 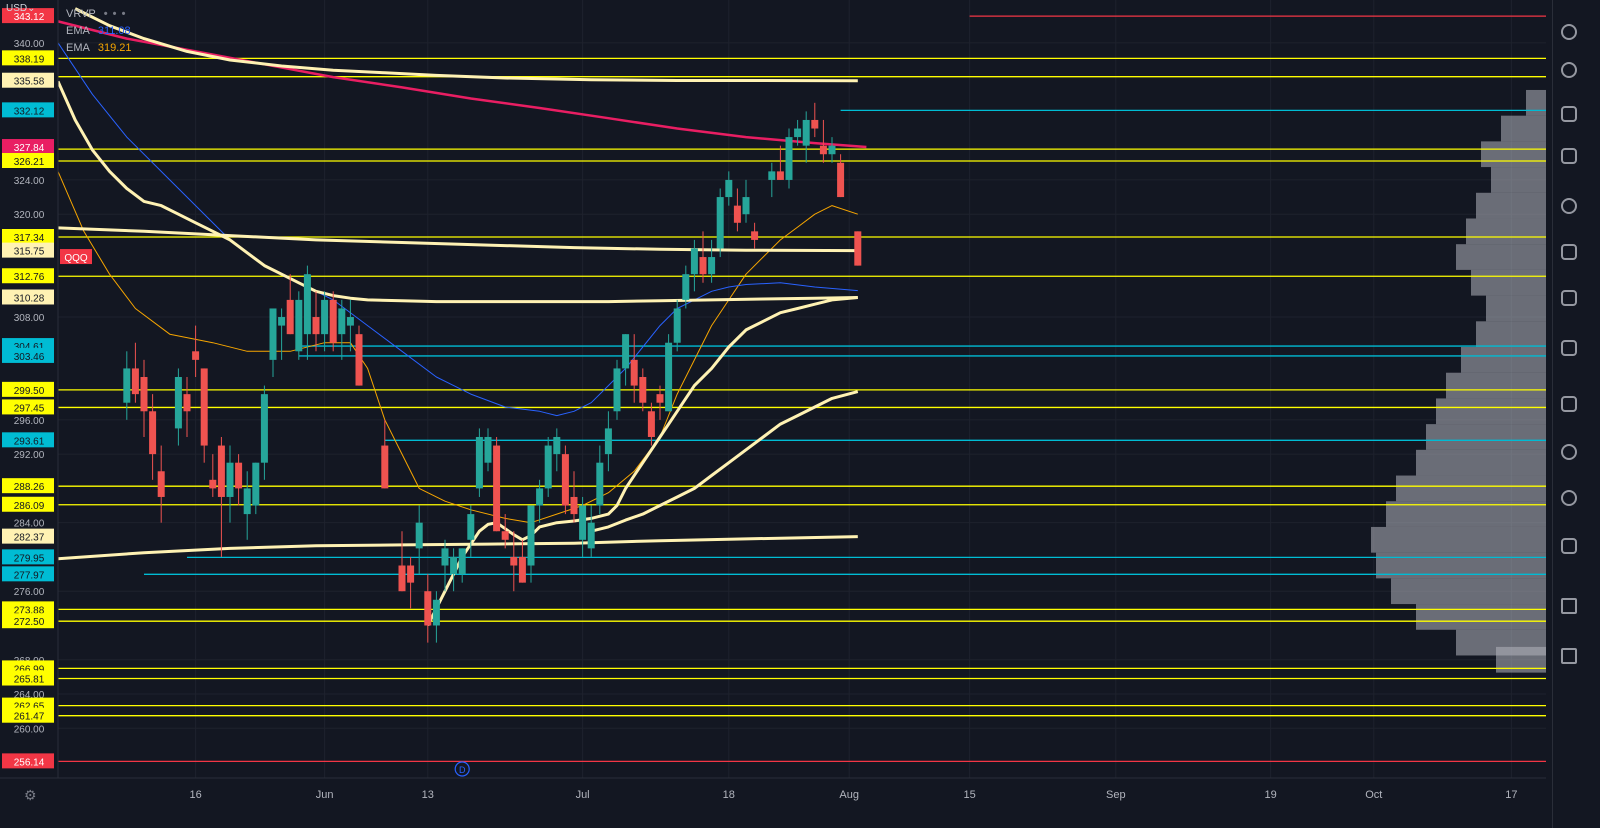 I want to click on price-axis-tick: 260.00, so click(x=29, y=729).